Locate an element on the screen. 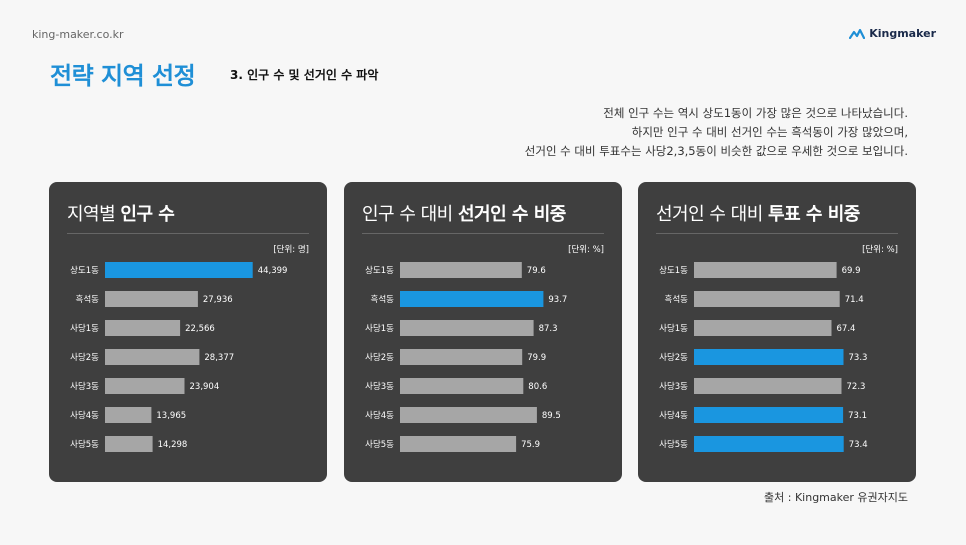 The image size is (966, 545). value-label: 67.4 is located at coordinates (846, 329).